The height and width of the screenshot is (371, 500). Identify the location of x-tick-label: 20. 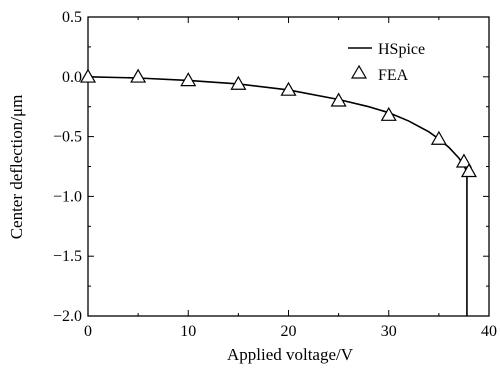
(289, 331).